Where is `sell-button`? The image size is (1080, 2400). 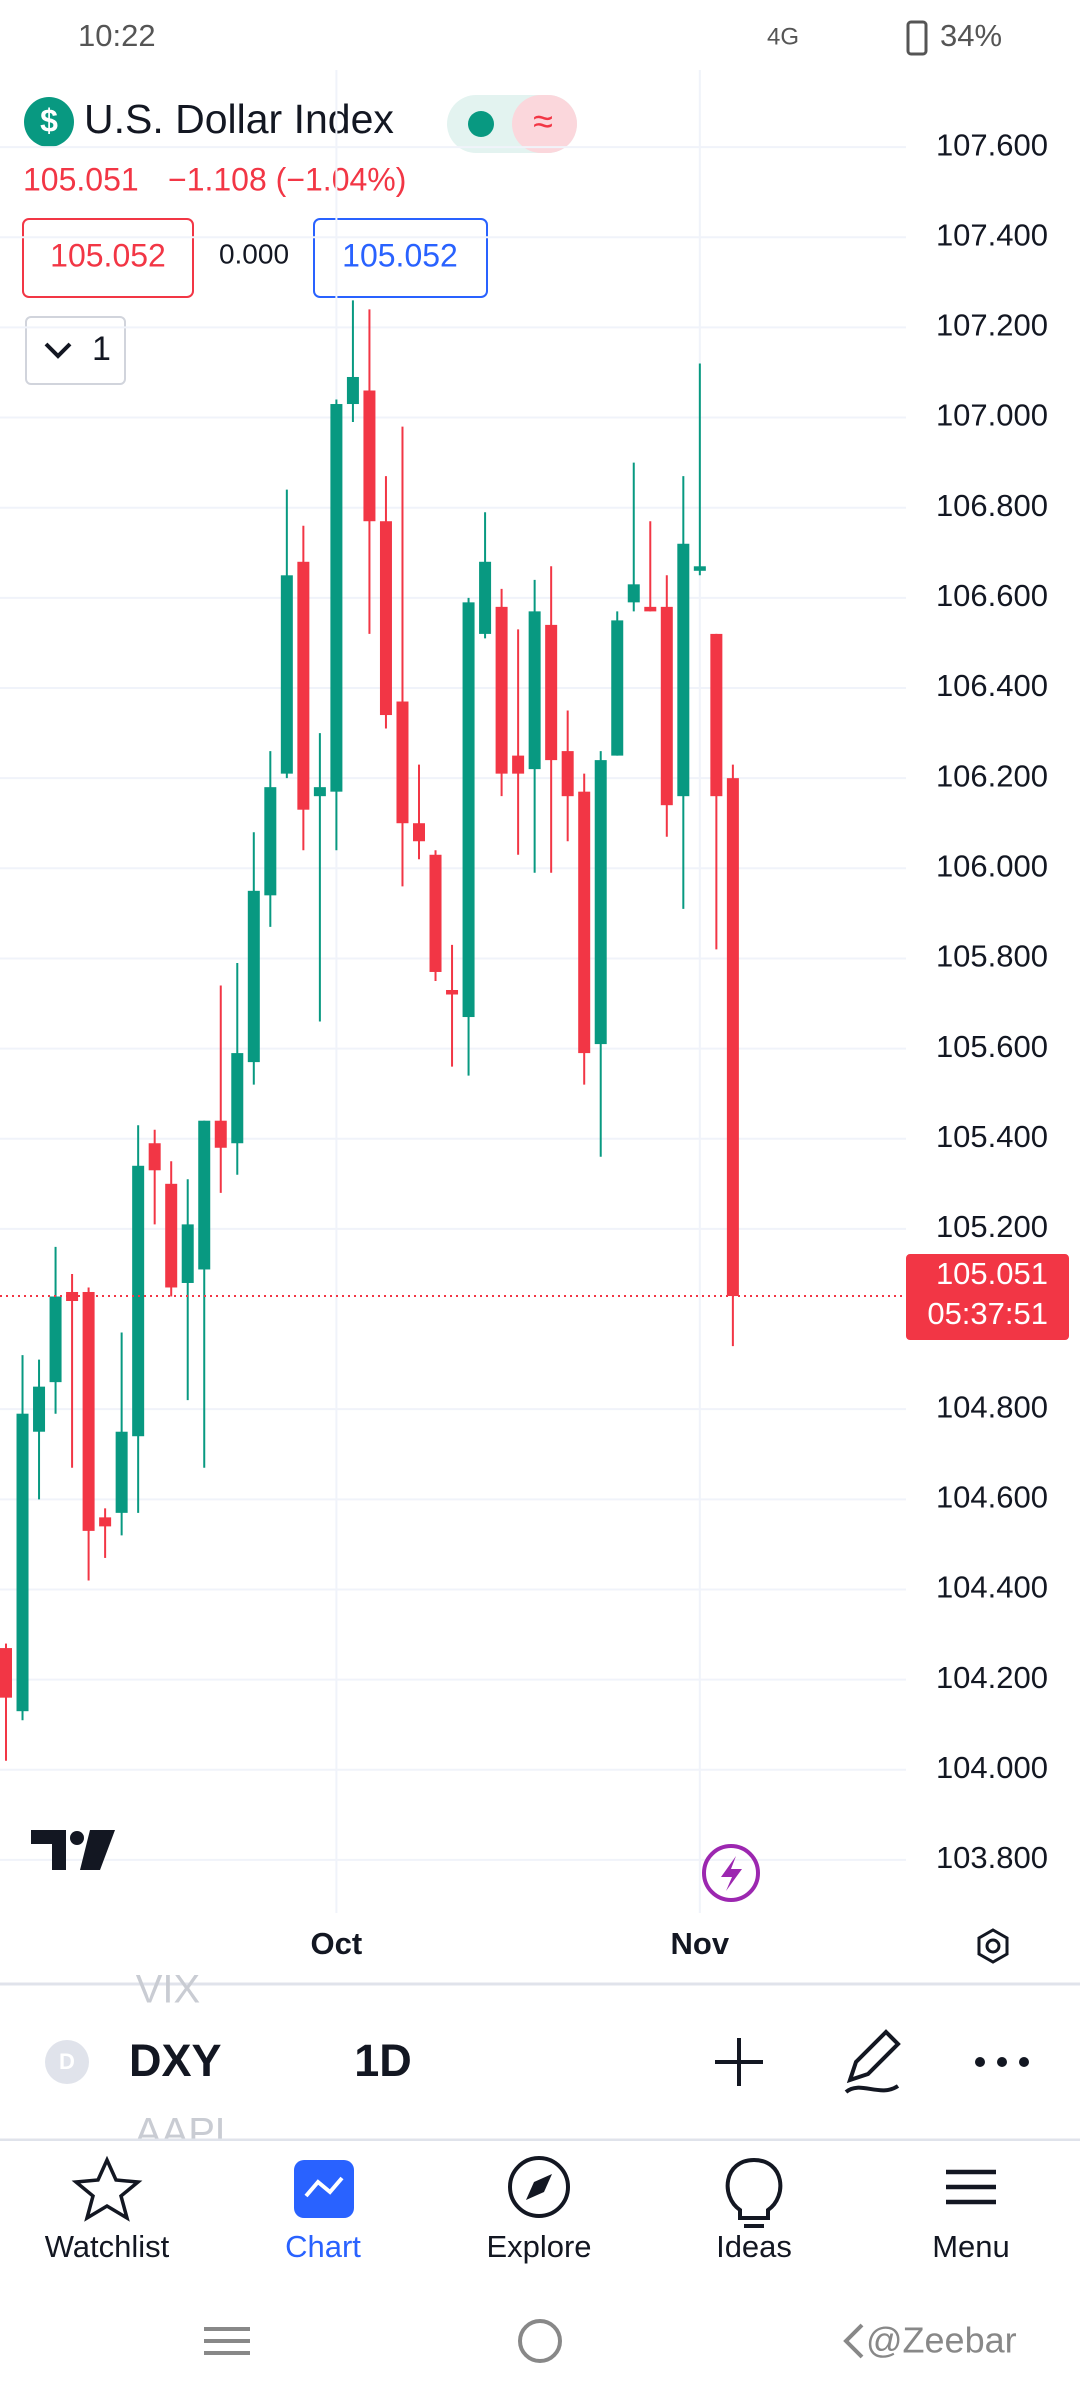
sell-button is located at coordinates (108, 258).